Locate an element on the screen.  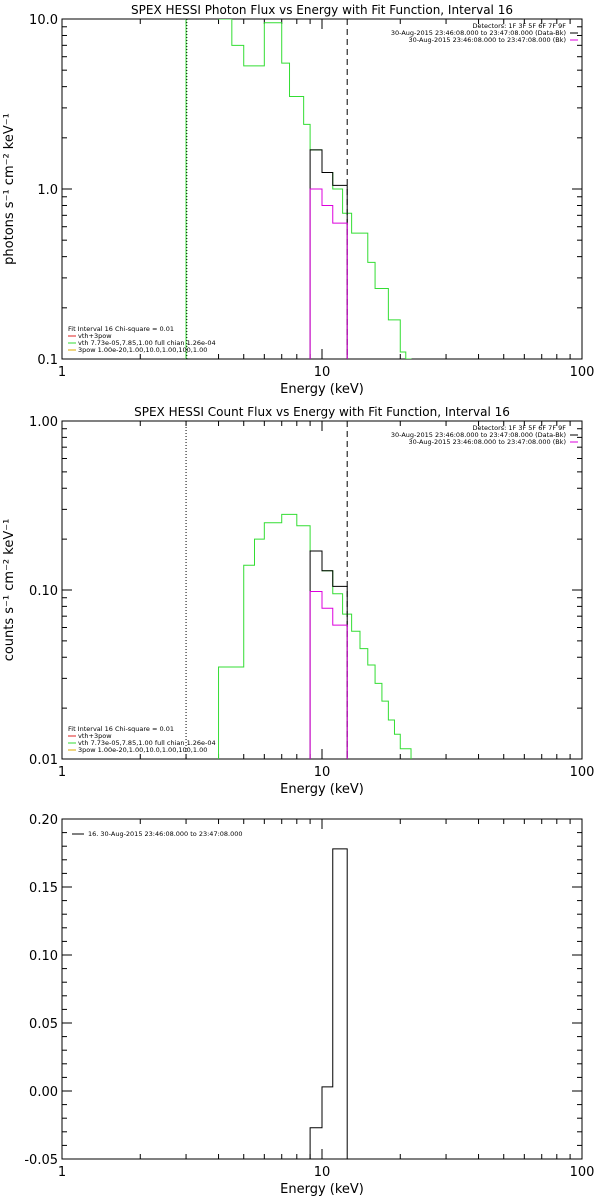
y-tick-label: 1.00 is located at coordinates (43, 422).